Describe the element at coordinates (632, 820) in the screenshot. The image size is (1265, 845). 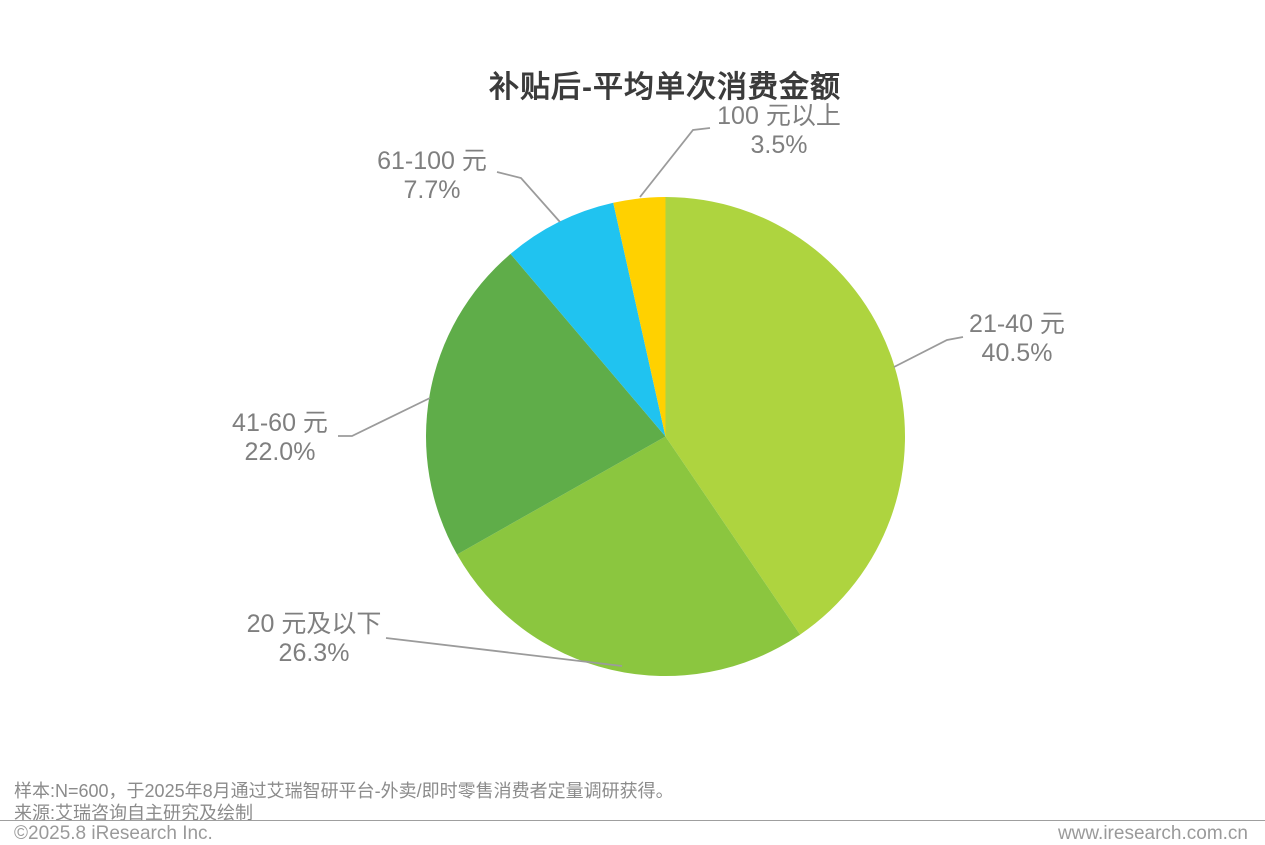
I see `footer-divider` at that location.